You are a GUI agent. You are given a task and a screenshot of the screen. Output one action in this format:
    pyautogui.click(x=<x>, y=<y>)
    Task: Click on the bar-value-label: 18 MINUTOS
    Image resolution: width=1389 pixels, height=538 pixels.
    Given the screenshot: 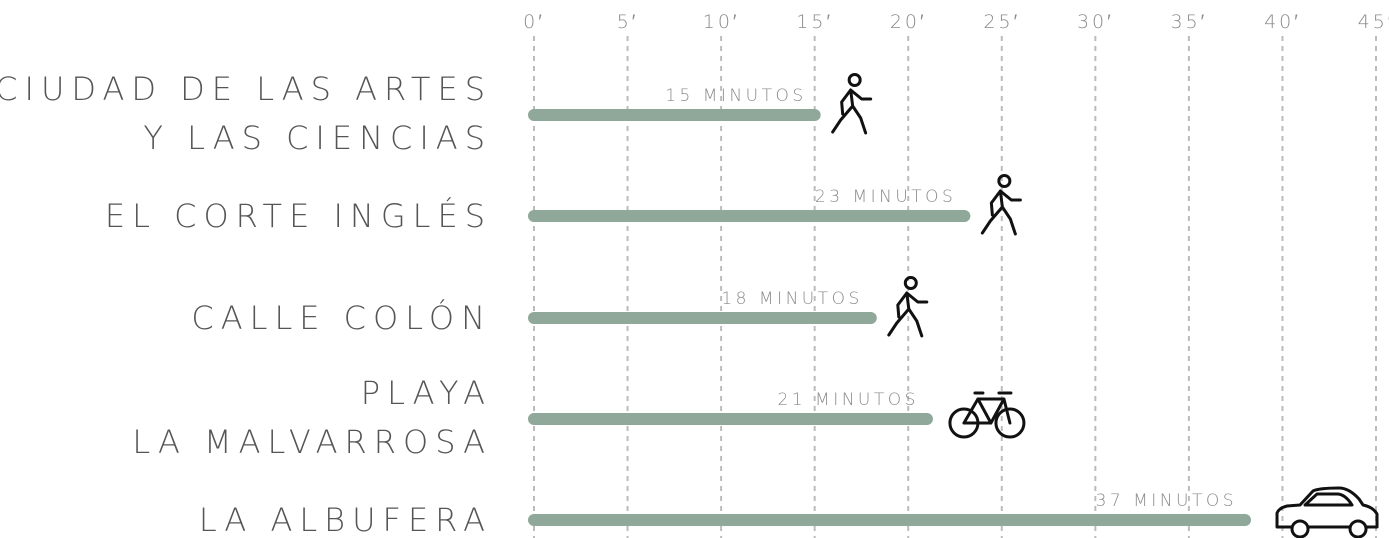 What is the action you would take?
    pyautogui.click(x=791, y=299)
    